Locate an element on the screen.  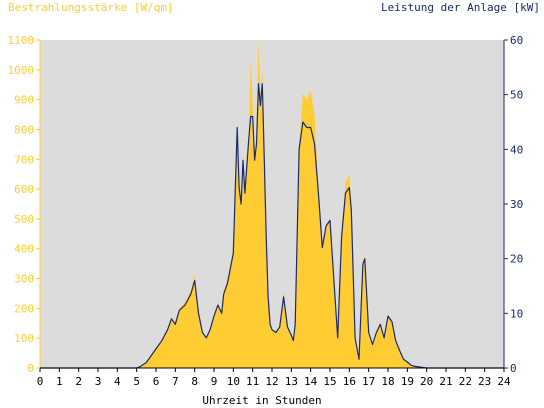
y-left-tick-label: 100 is located at coordinates (24, 338).